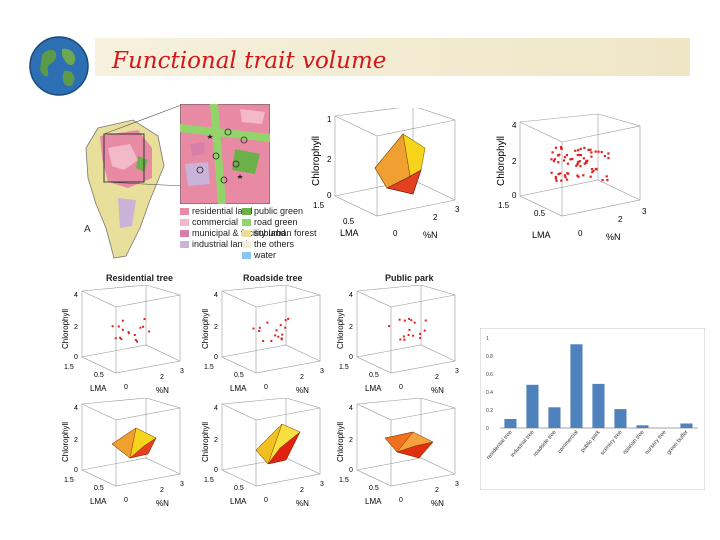  Describe the element at coordinates (215, 222) in the screenshot. I see `legend-label: commercial` at that location.